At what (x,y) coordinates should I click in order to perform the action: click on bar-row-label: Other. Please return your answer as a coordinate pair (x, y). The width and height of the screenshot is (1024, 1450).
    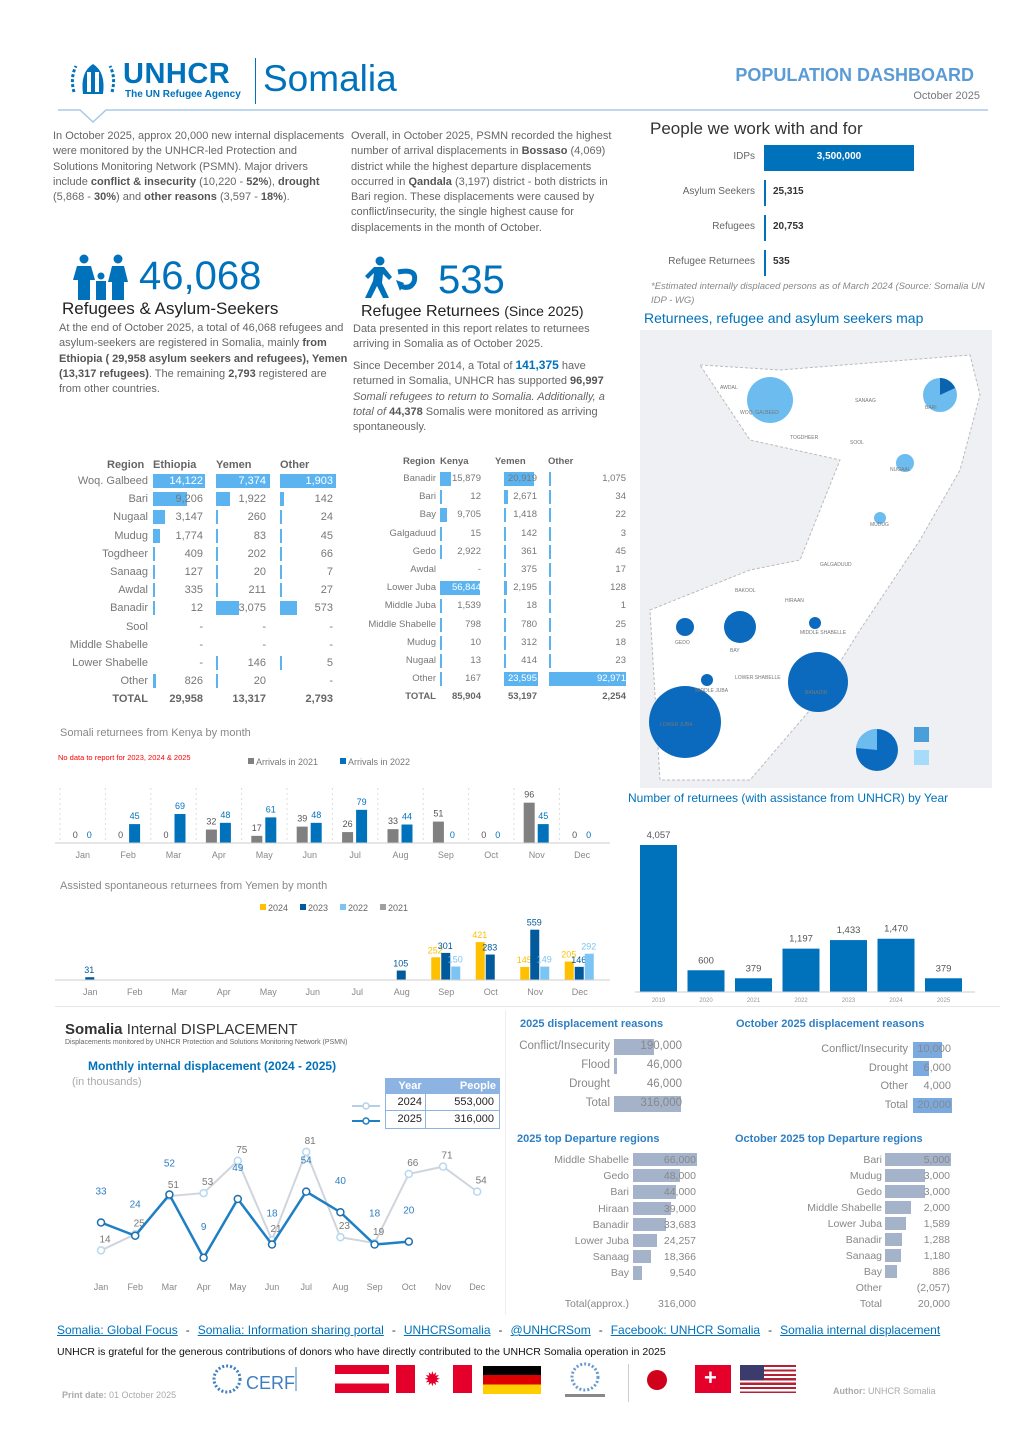
    Looking at the image, I should click on (894, 1086).